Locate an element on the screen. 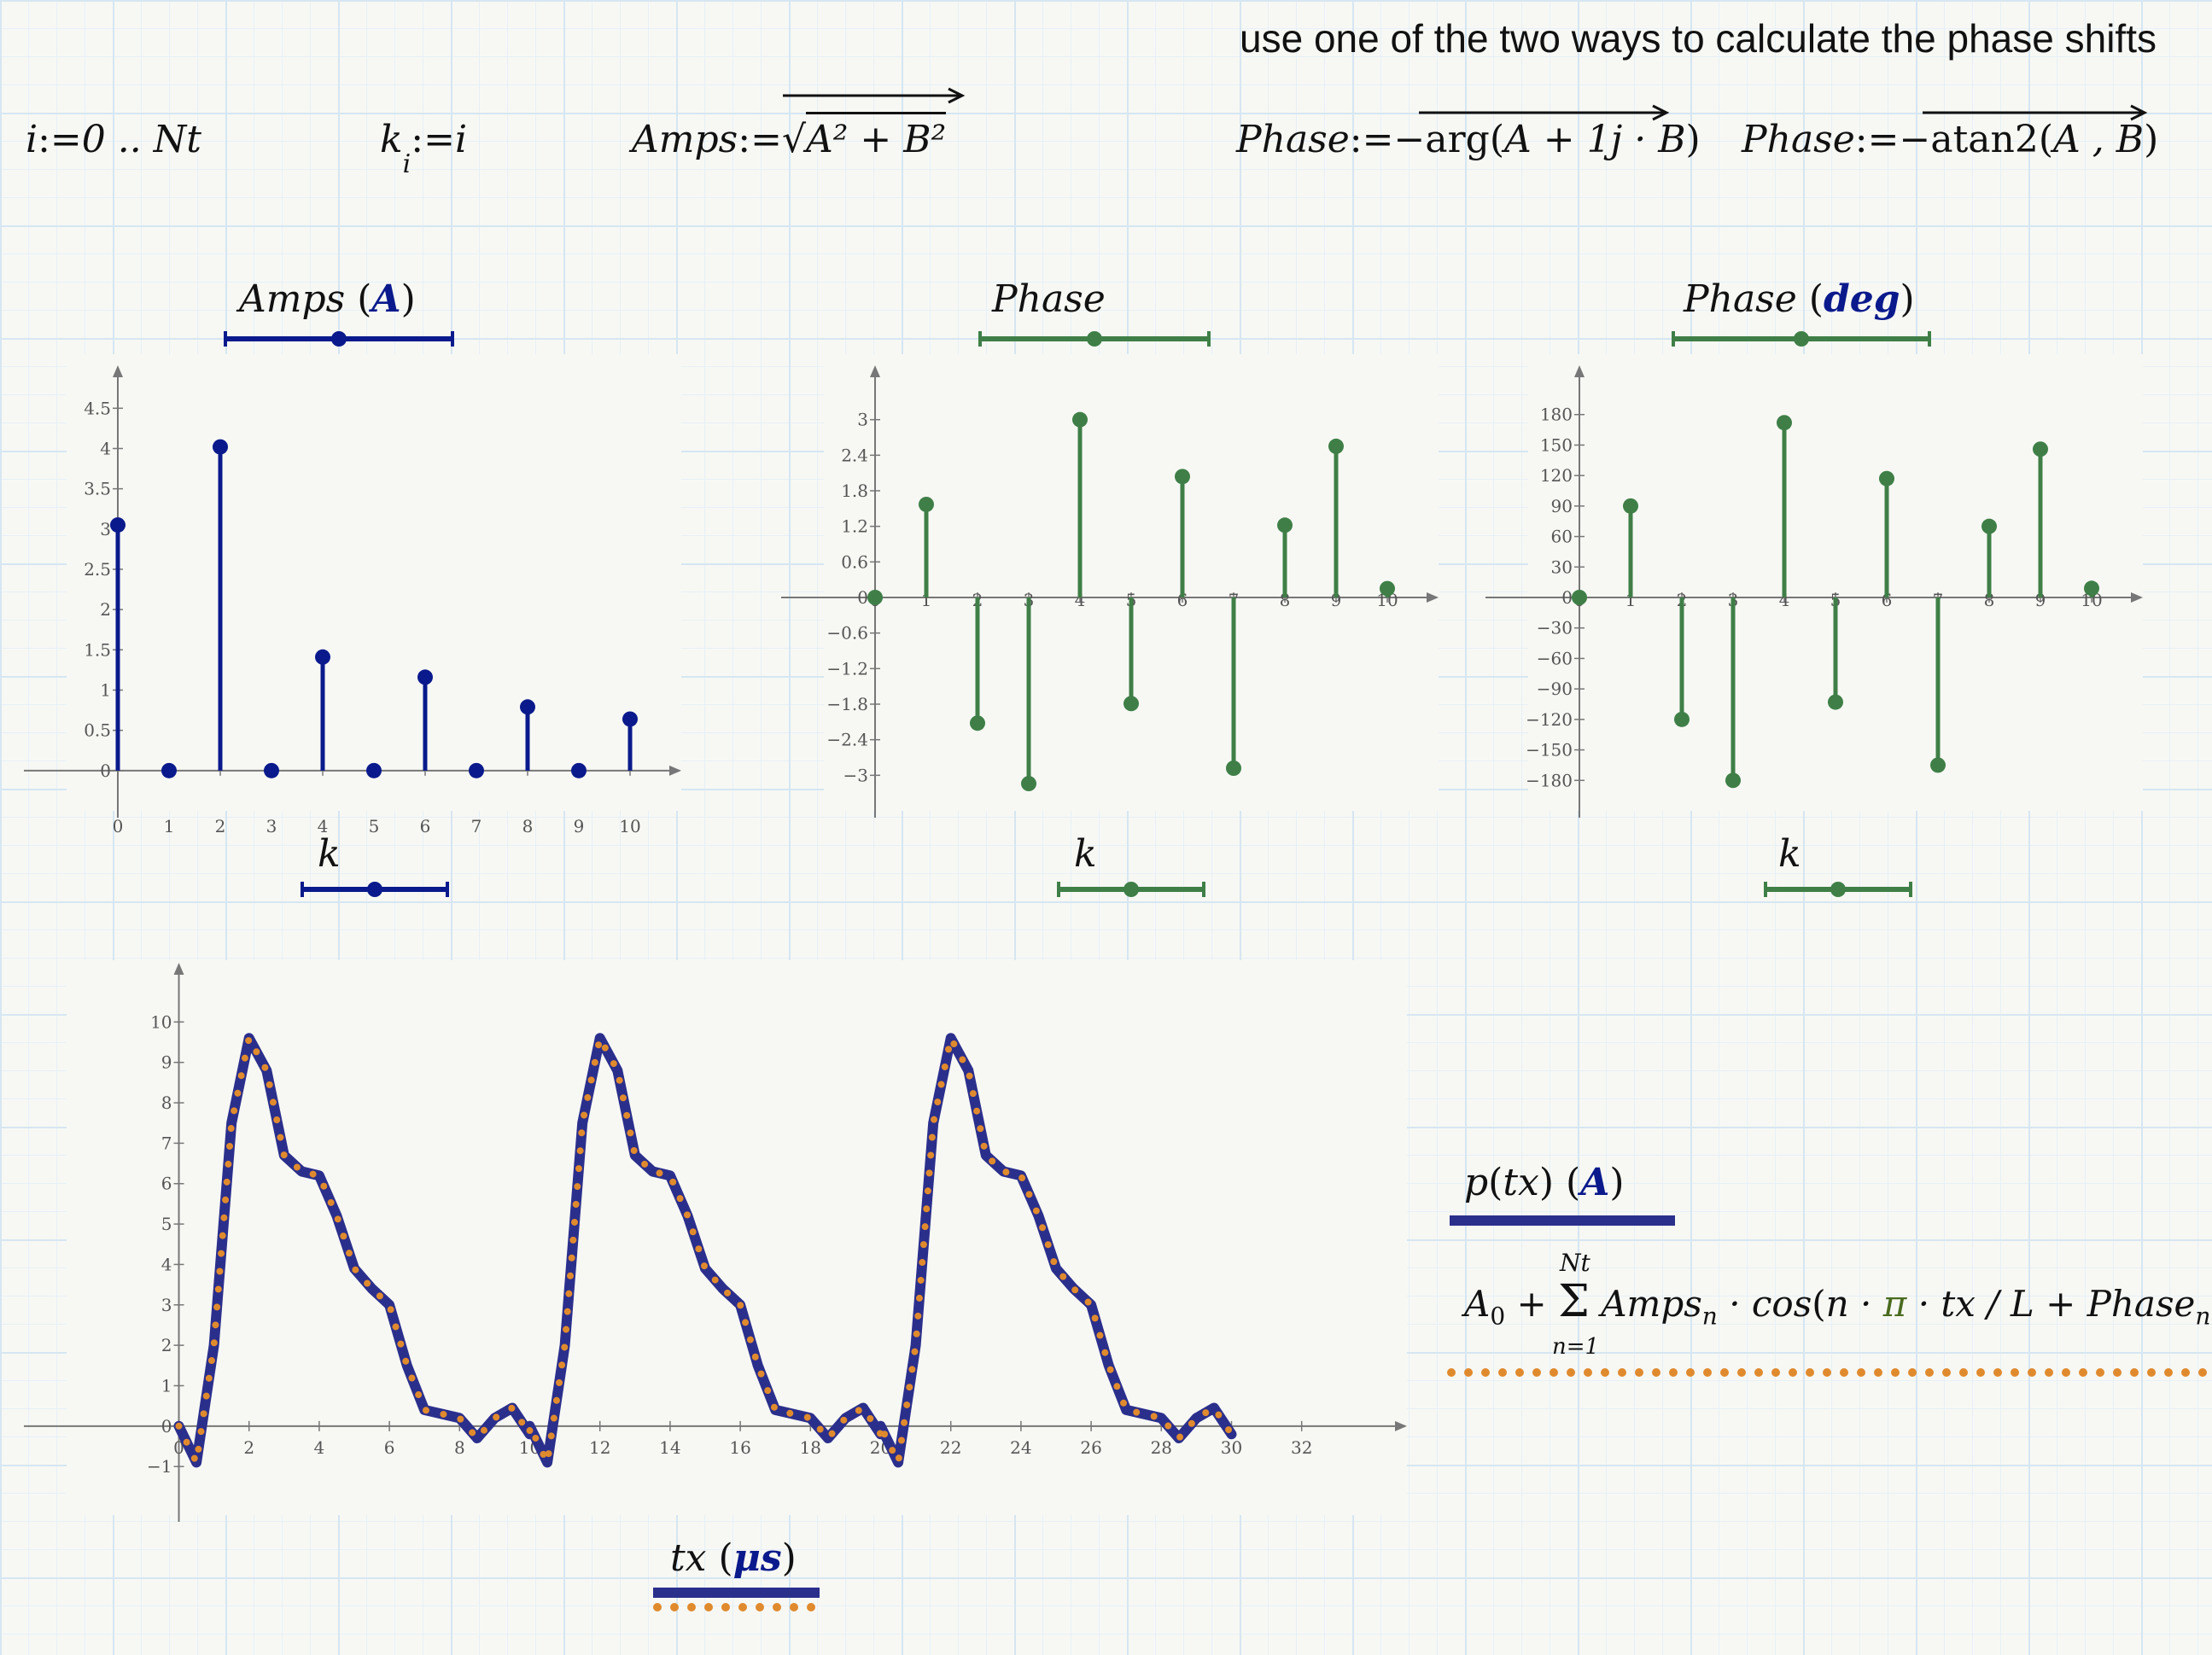  deg-unit: deg is located at coordinates (1862, 299).